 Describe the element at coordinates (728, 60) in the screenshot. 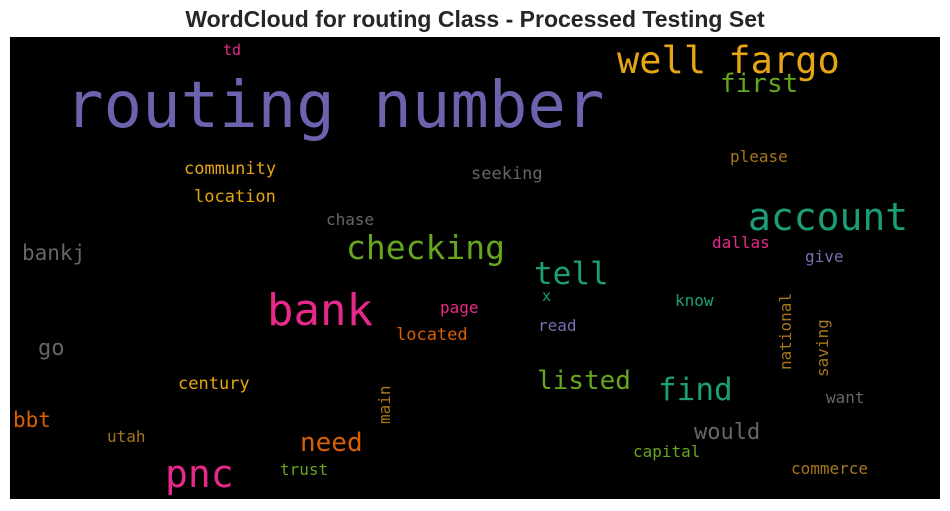

I see `word-well-fargo: well fargo` at that location.